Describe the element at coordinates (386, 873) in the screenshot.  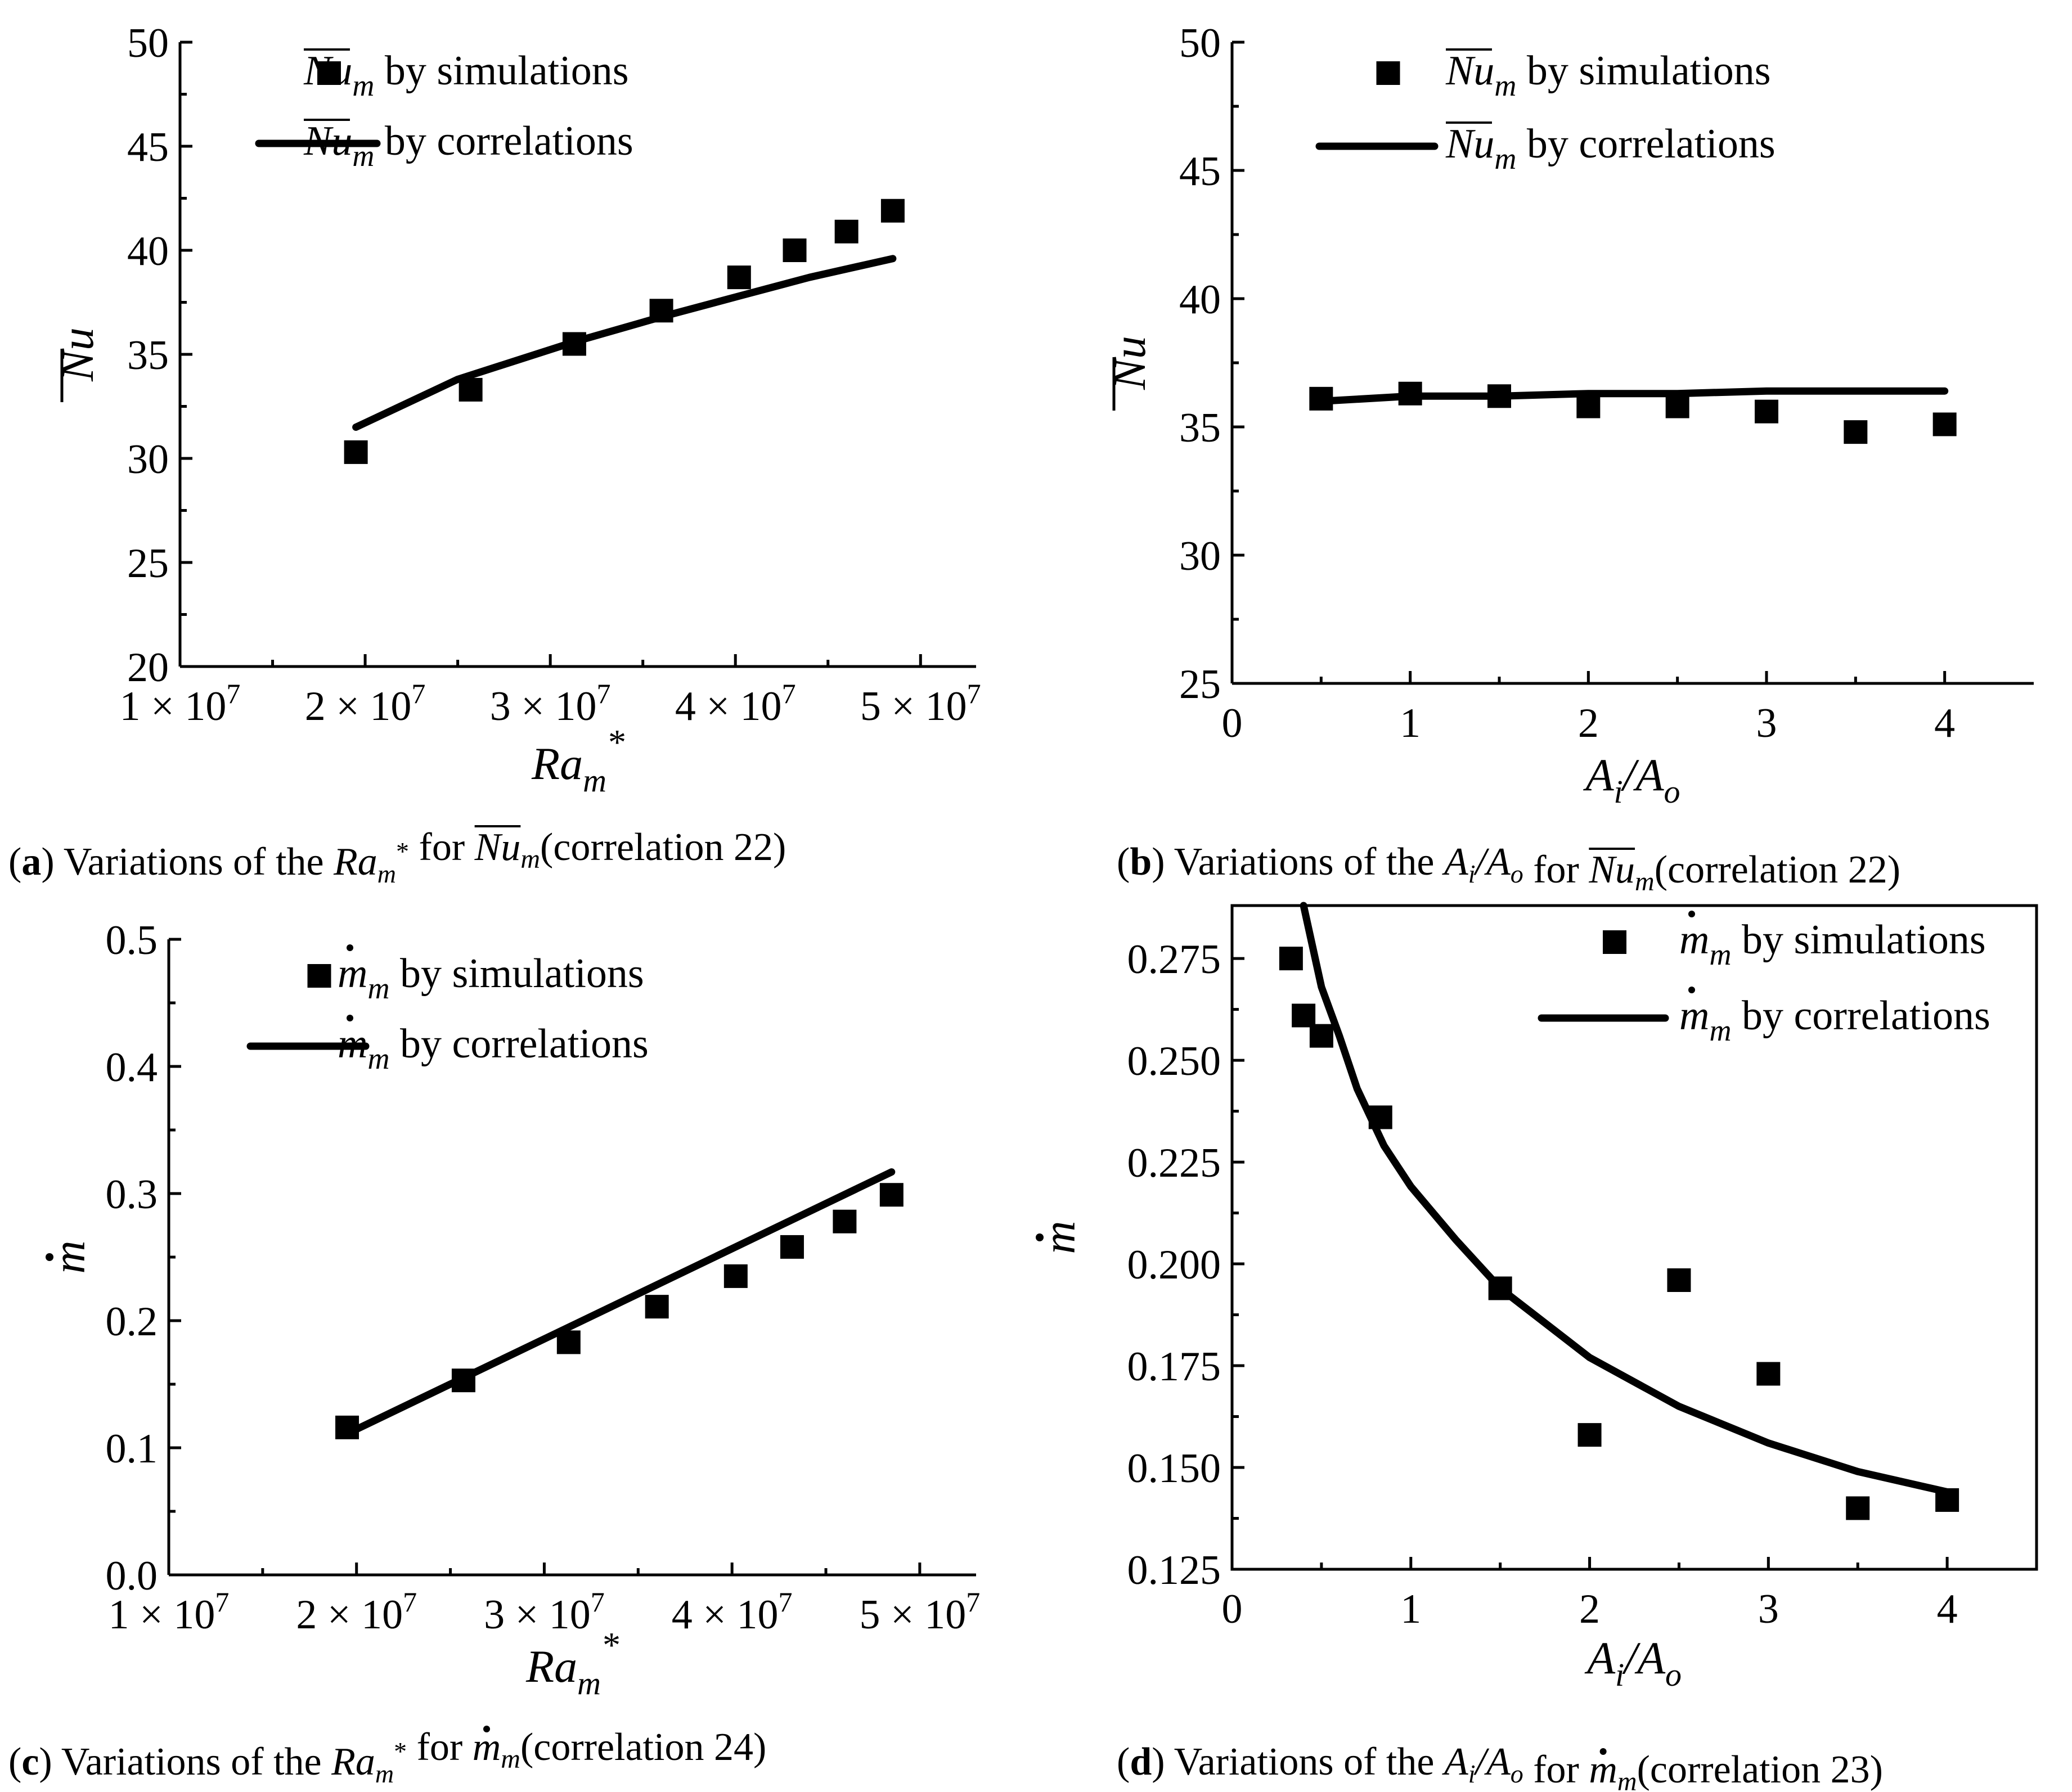
I see `caption-var-sub: m` at that location.